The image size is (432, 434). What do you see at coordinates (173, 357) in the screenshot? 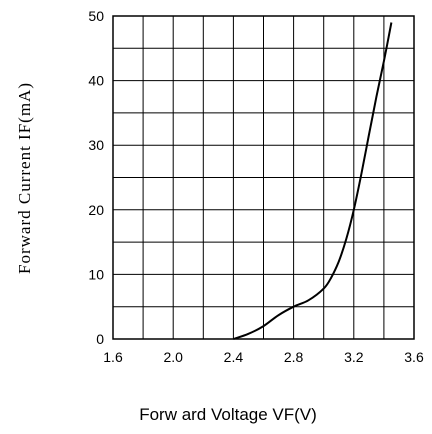
I see `x-tick-label: 2.0` at bounding box center [173, 357].